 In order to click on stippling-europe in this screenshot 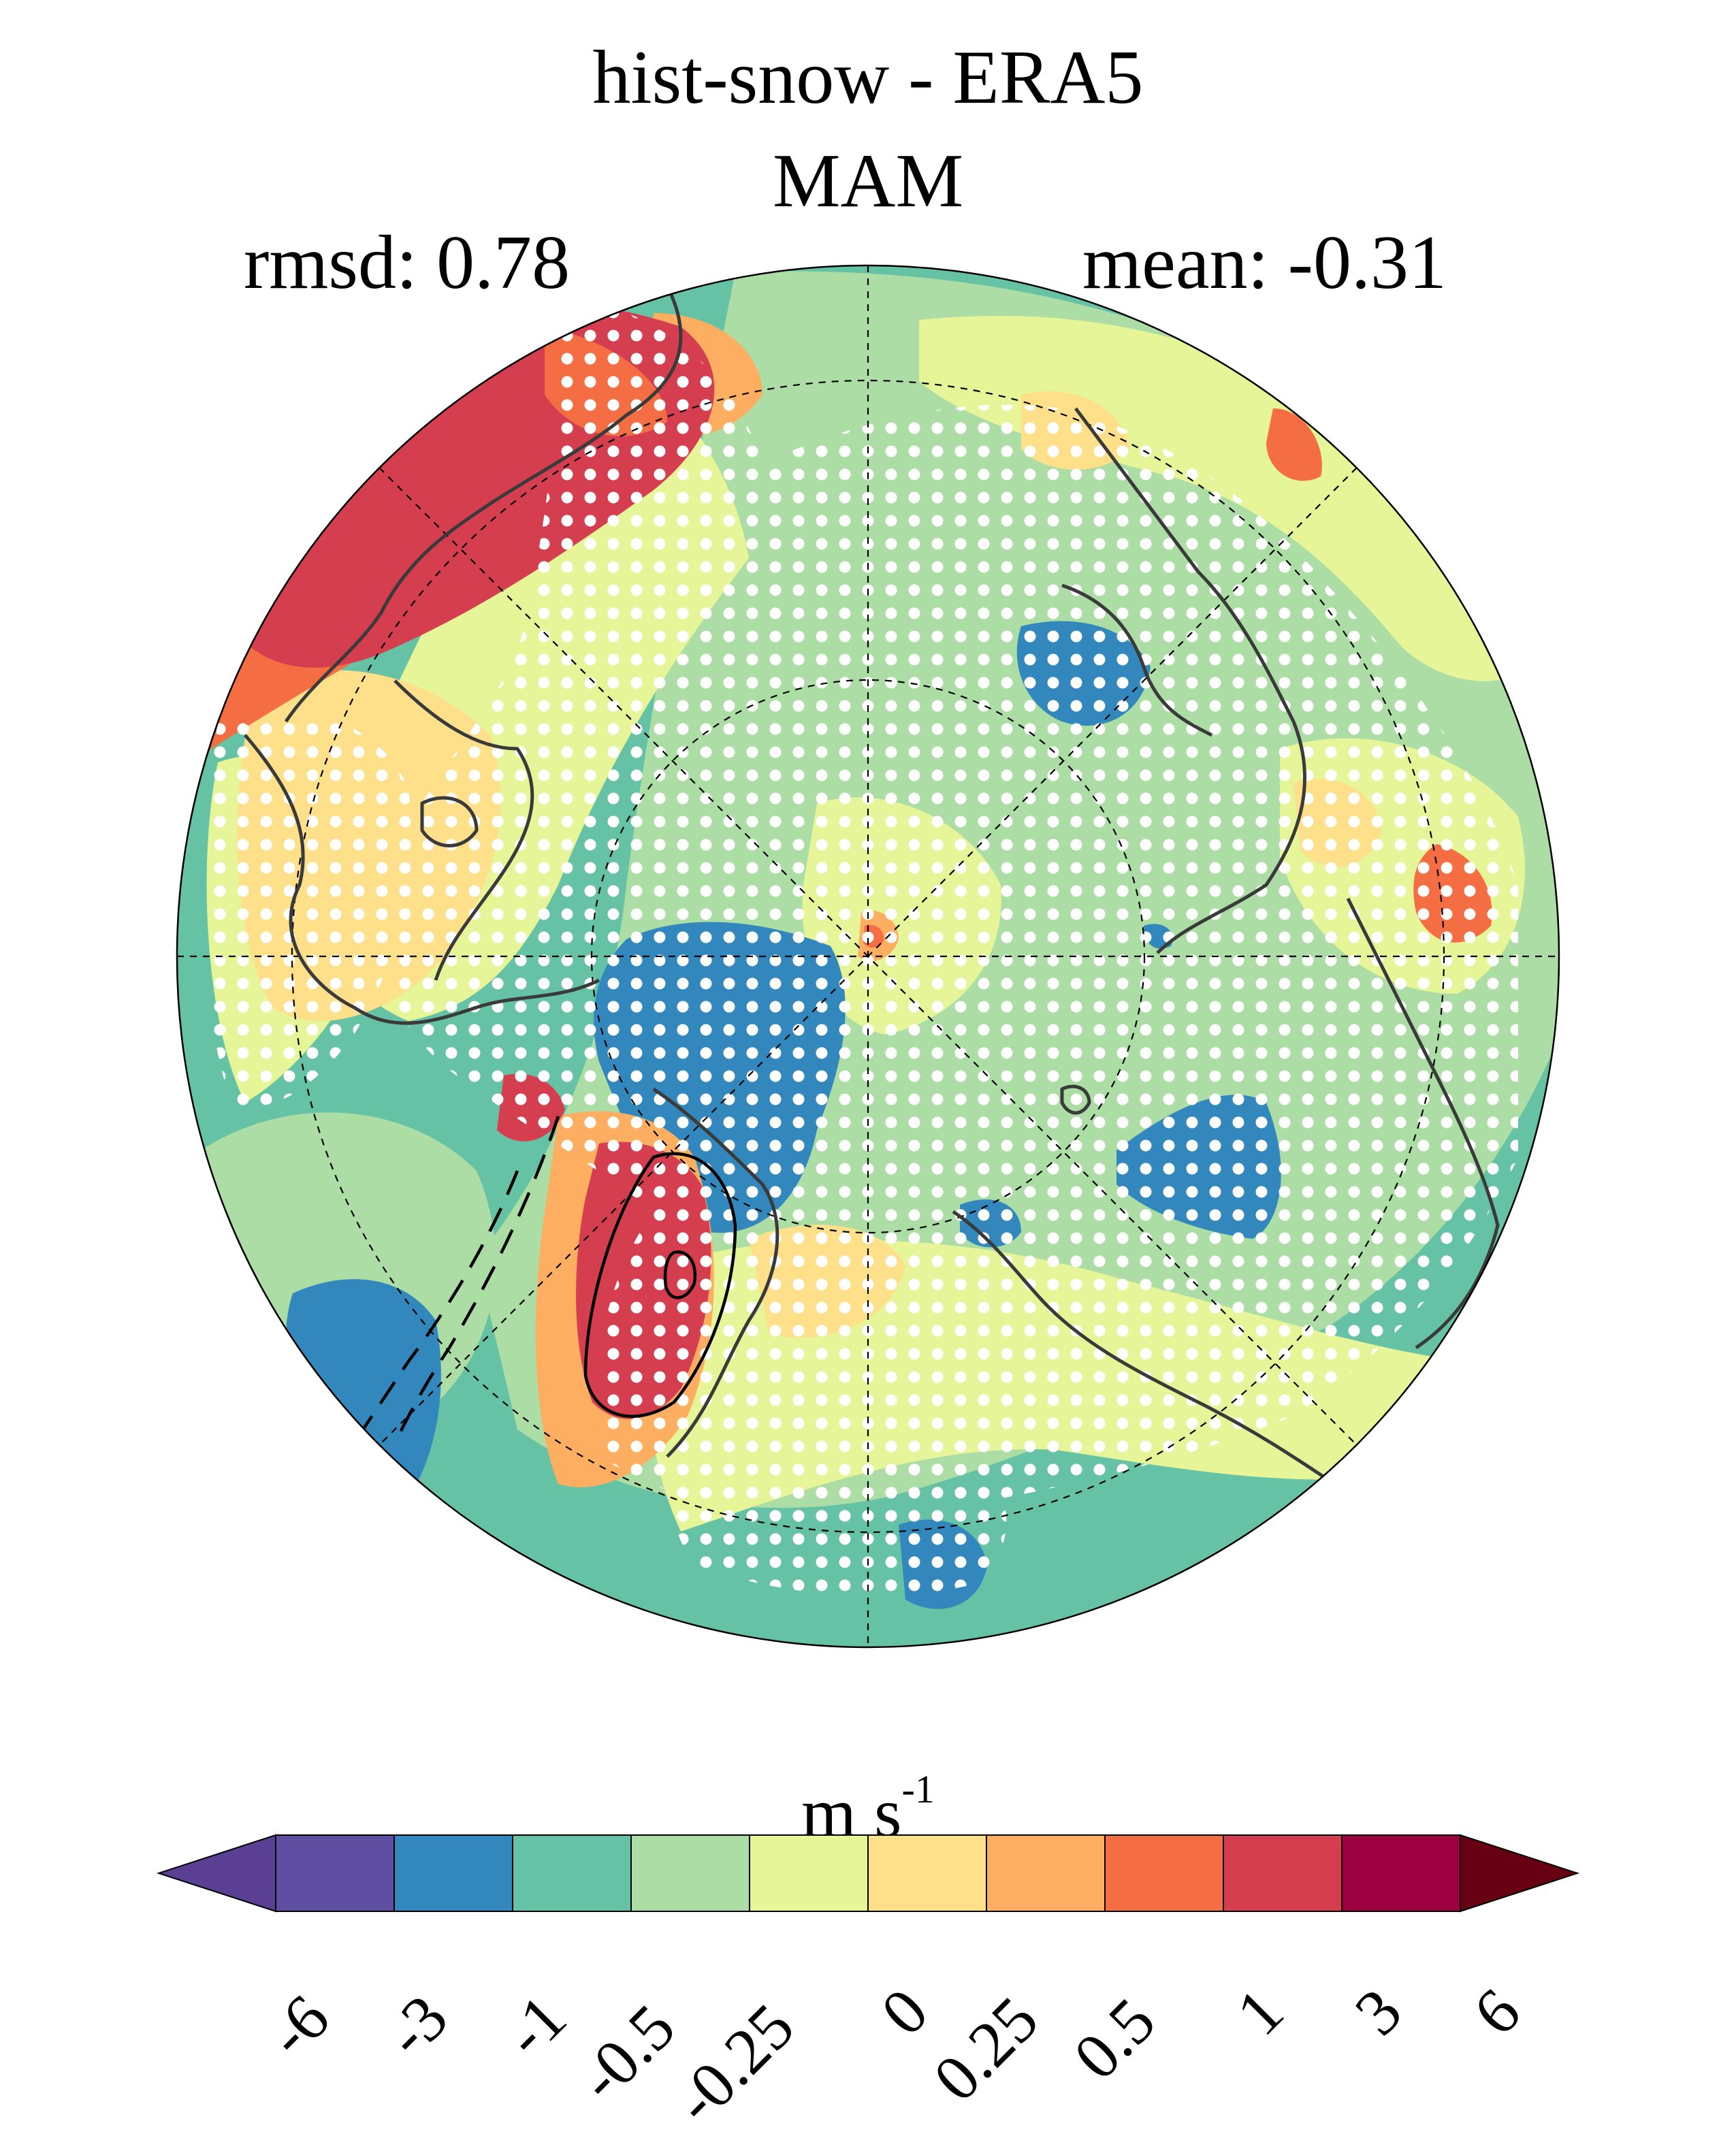, I will do `click(308, 909)`.